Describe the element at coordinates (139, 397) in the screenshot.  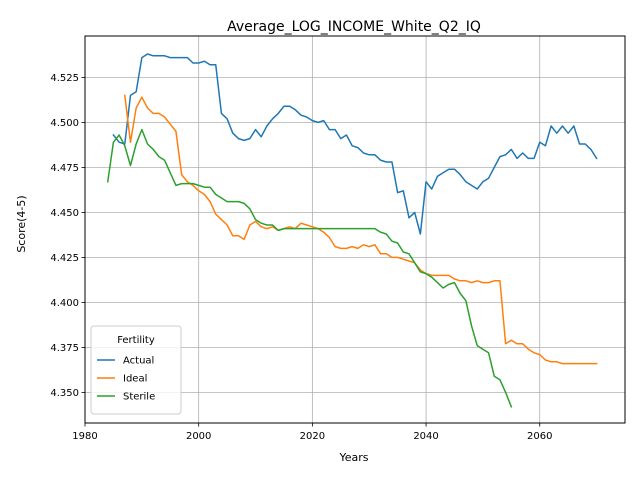
I see `legend-label-sterile: Sterile` at that location.